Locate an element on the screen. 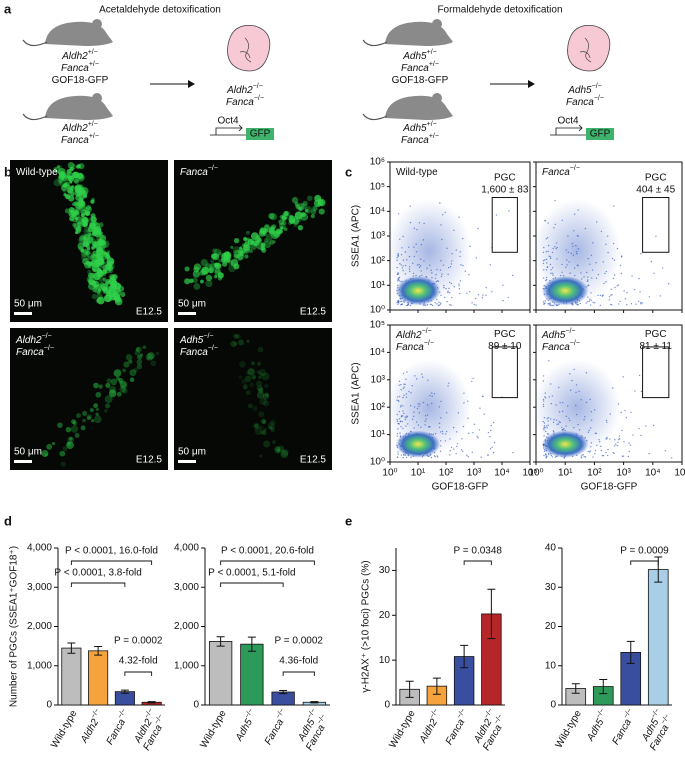 The width and height of the screenshot is (685, 773). y-tick-label: 10² is located at coordinates (378, 260).